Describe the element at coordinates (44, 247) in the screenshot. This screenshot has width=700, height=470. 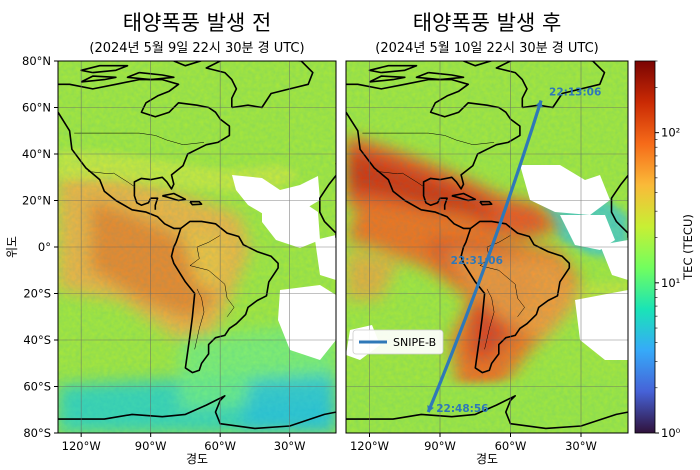
I see `lat-tick-label: 0°` at that location.